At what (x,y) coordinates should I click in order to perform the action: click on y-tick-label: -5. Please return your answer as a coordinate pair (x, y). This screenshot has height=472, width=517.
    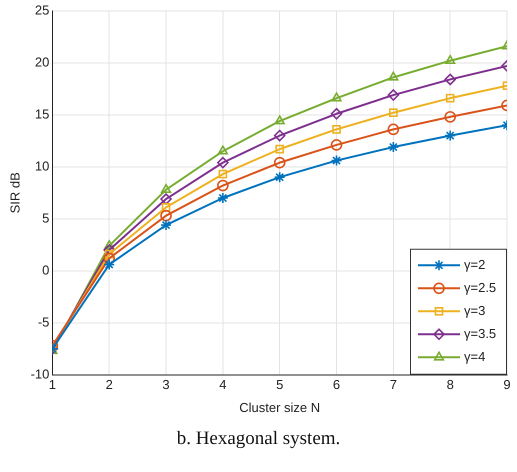
    Looking at the image, I should click on (44, 322).